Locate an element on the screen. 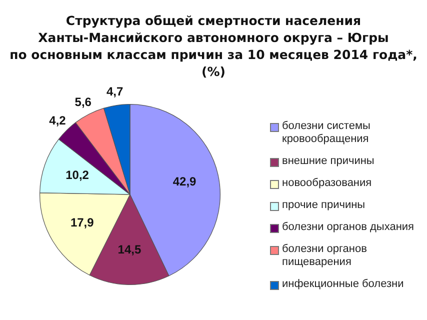 The width and height of the screenshot is (427, 320). legend-label: инфекционные болезни is located at coordinates (343, 284).